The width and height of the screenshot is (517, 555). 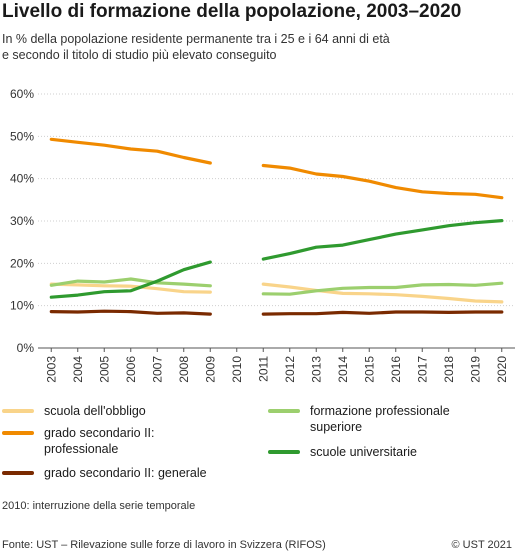 I want to click on legend-label-line-2: professionale, so click(x=81, y=449).